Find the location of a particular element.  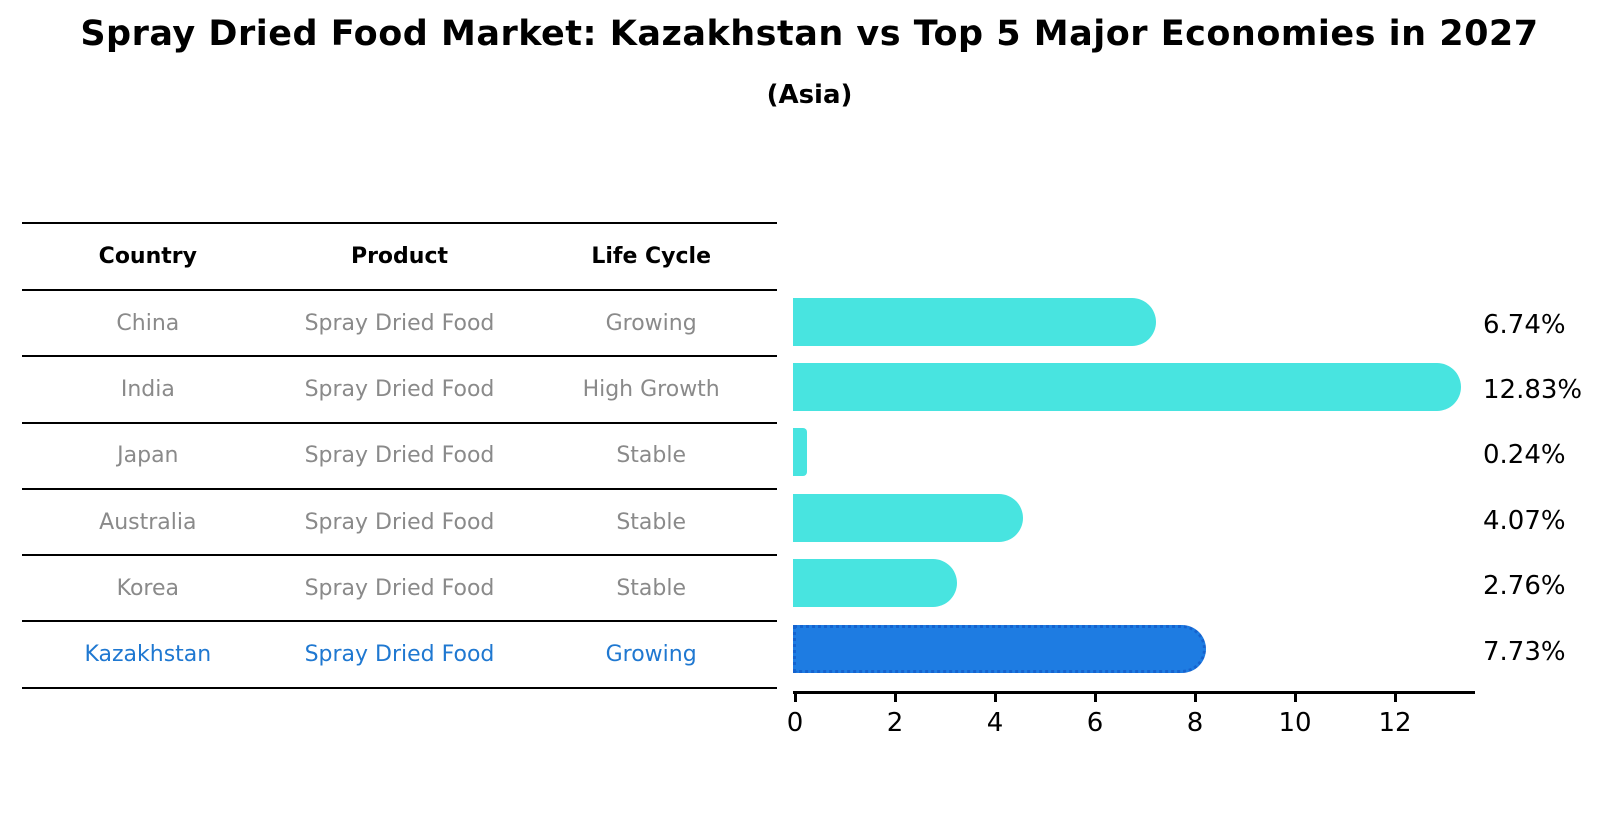

x-tick-label: 0 is located at coordinates (795, 723).